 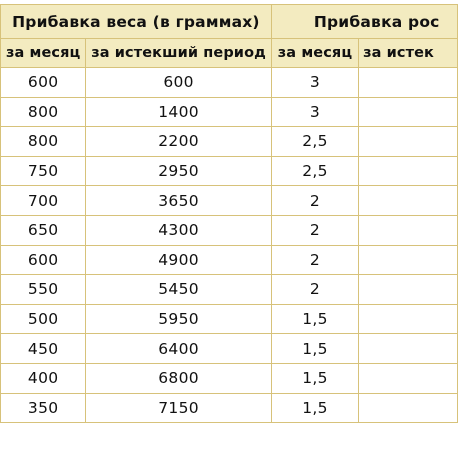 What do you see at coordinates (178, 53) in the screenshot?
I see `weight-cumulative-header: за истекший период` at bounding box center [178, 53].